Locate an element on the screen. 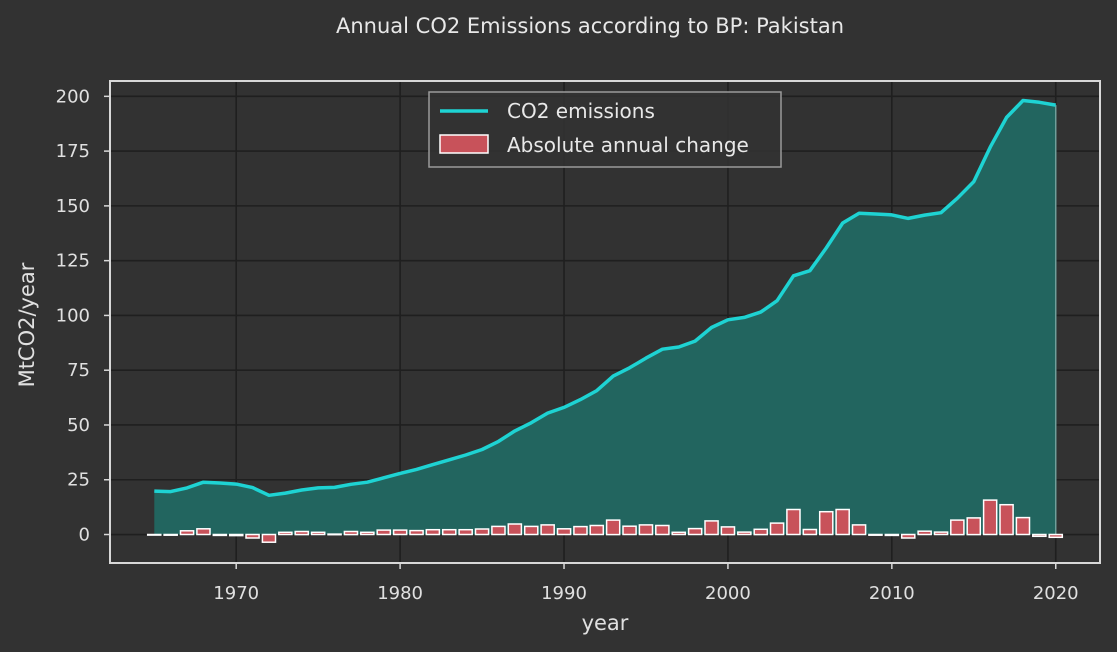 This screenshot has width=1117, height=652. y-tick-label: 25 is located at coordinates (78, 480).